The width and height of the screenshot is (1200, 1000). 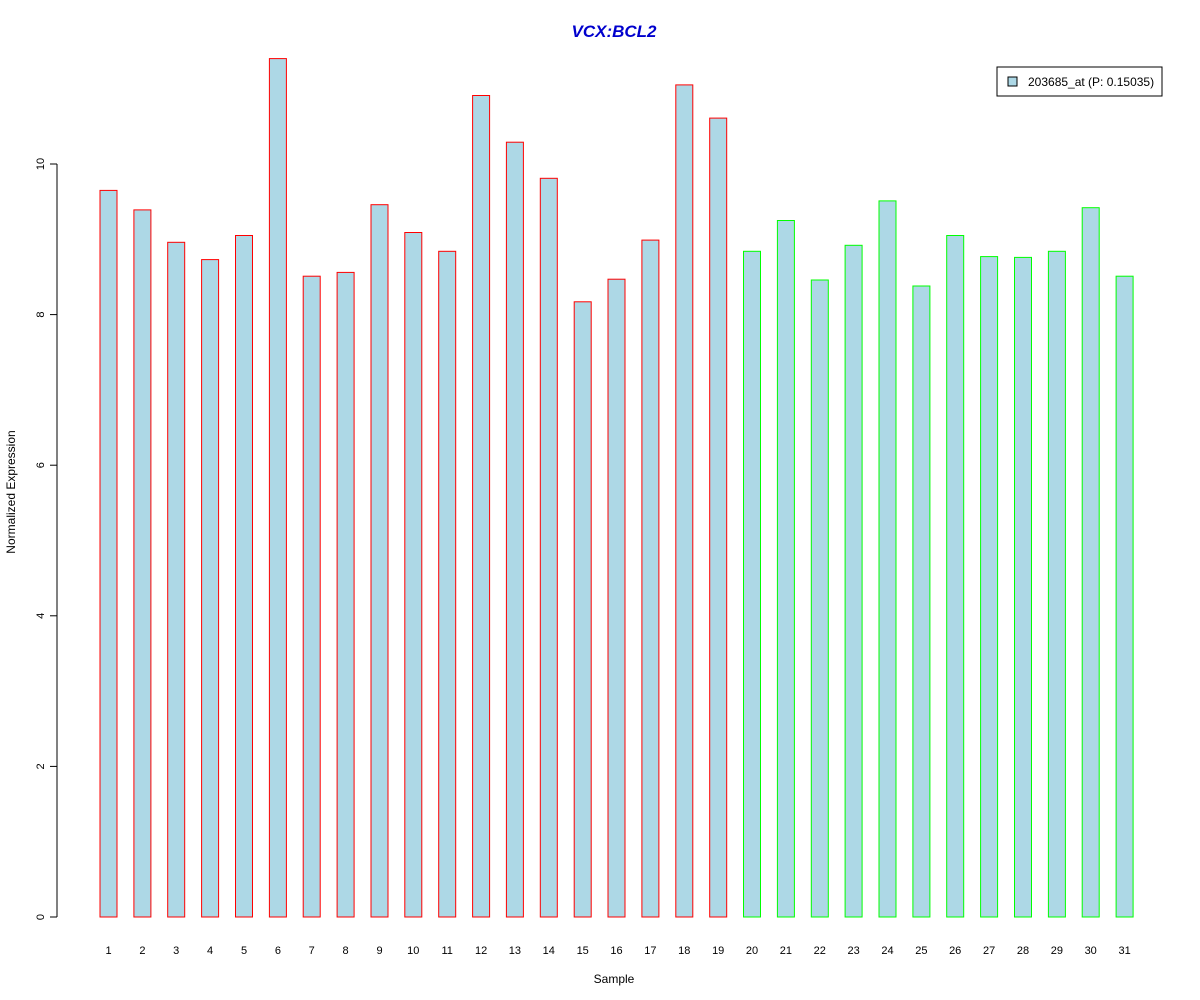 What do you see at coordinates (379, 951) in the screenshot?
I see `x-tick-label: 9` at bounding box center [379, 951].